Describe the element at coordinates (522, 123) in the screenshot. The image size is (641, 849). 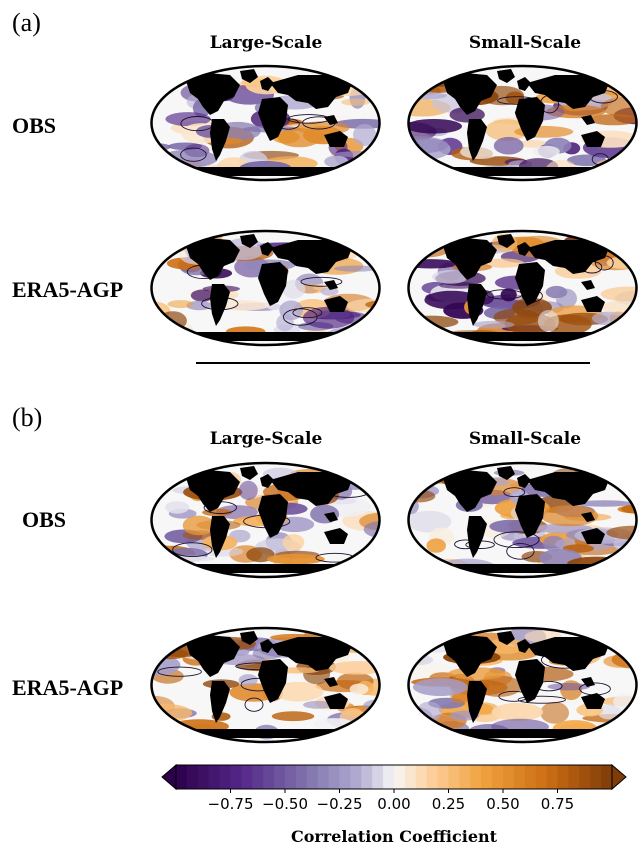
I see `map-a-obs-small-scale` at that location.